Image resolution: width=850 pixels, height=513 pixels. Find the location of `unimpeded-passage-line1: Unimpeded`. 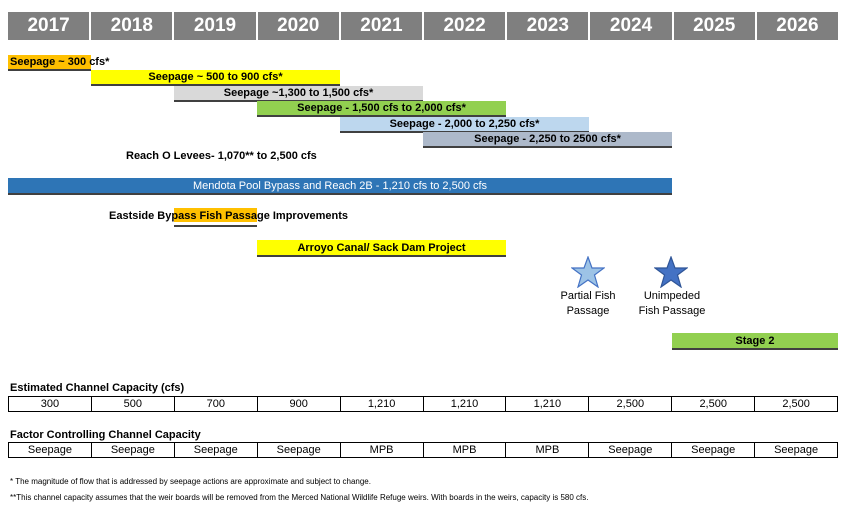

unimpeded-passage-line1: Unimpeded is located at coordinates (672, 296).